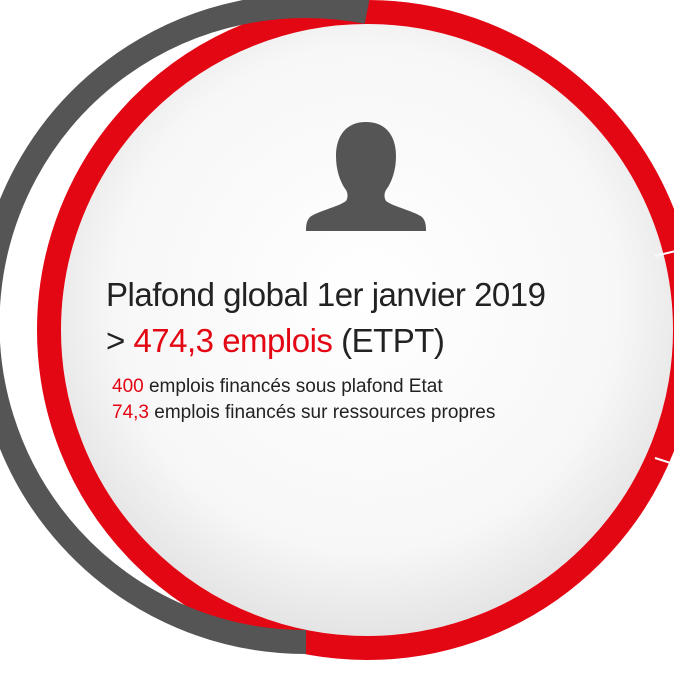 The image size is (674, 679). I want to click on total-value: 474,3 emplois, so click(233, 340).